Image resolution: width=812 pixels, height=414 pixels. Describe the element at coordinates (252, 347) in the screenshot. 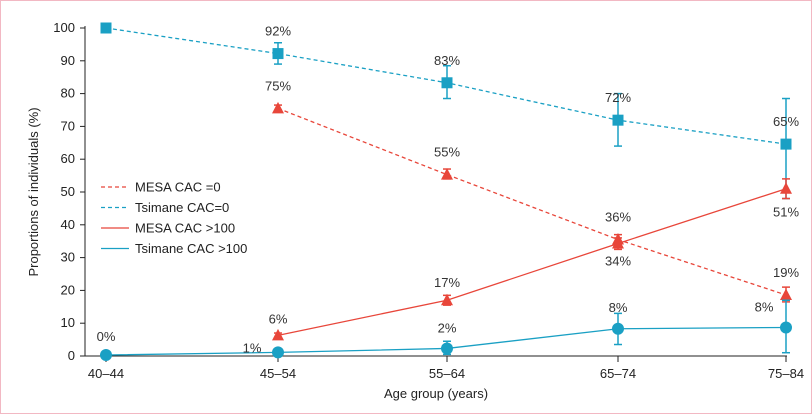

I see `data-label: 1%` at that location.